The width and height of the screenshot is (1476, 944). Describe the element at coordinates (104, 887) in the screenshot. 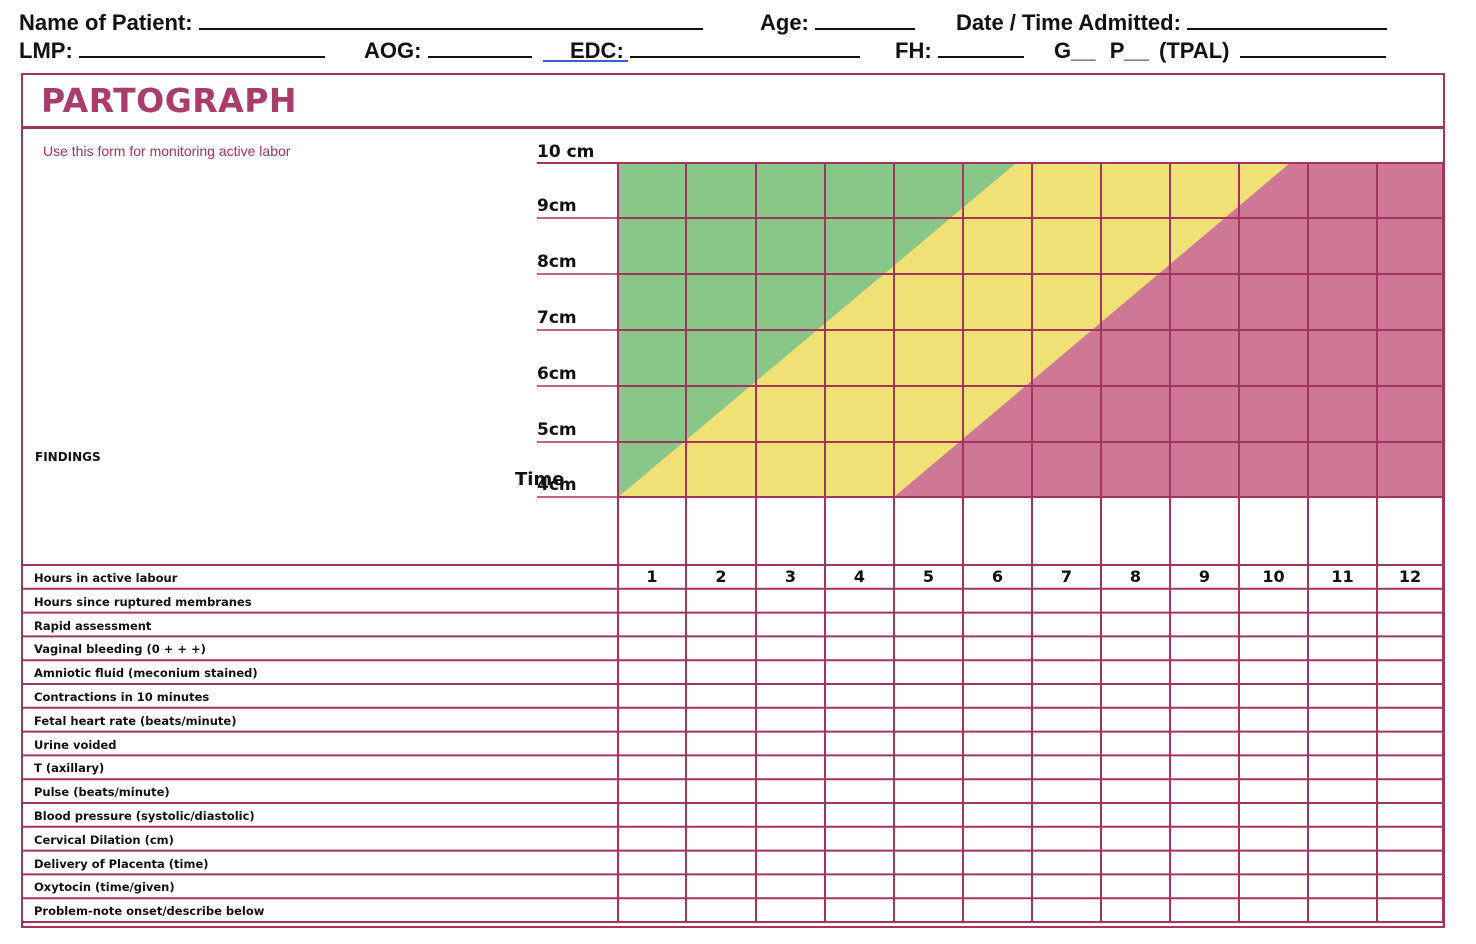

I see `finding-row-label: Oxytocin (time/given)` at that location.